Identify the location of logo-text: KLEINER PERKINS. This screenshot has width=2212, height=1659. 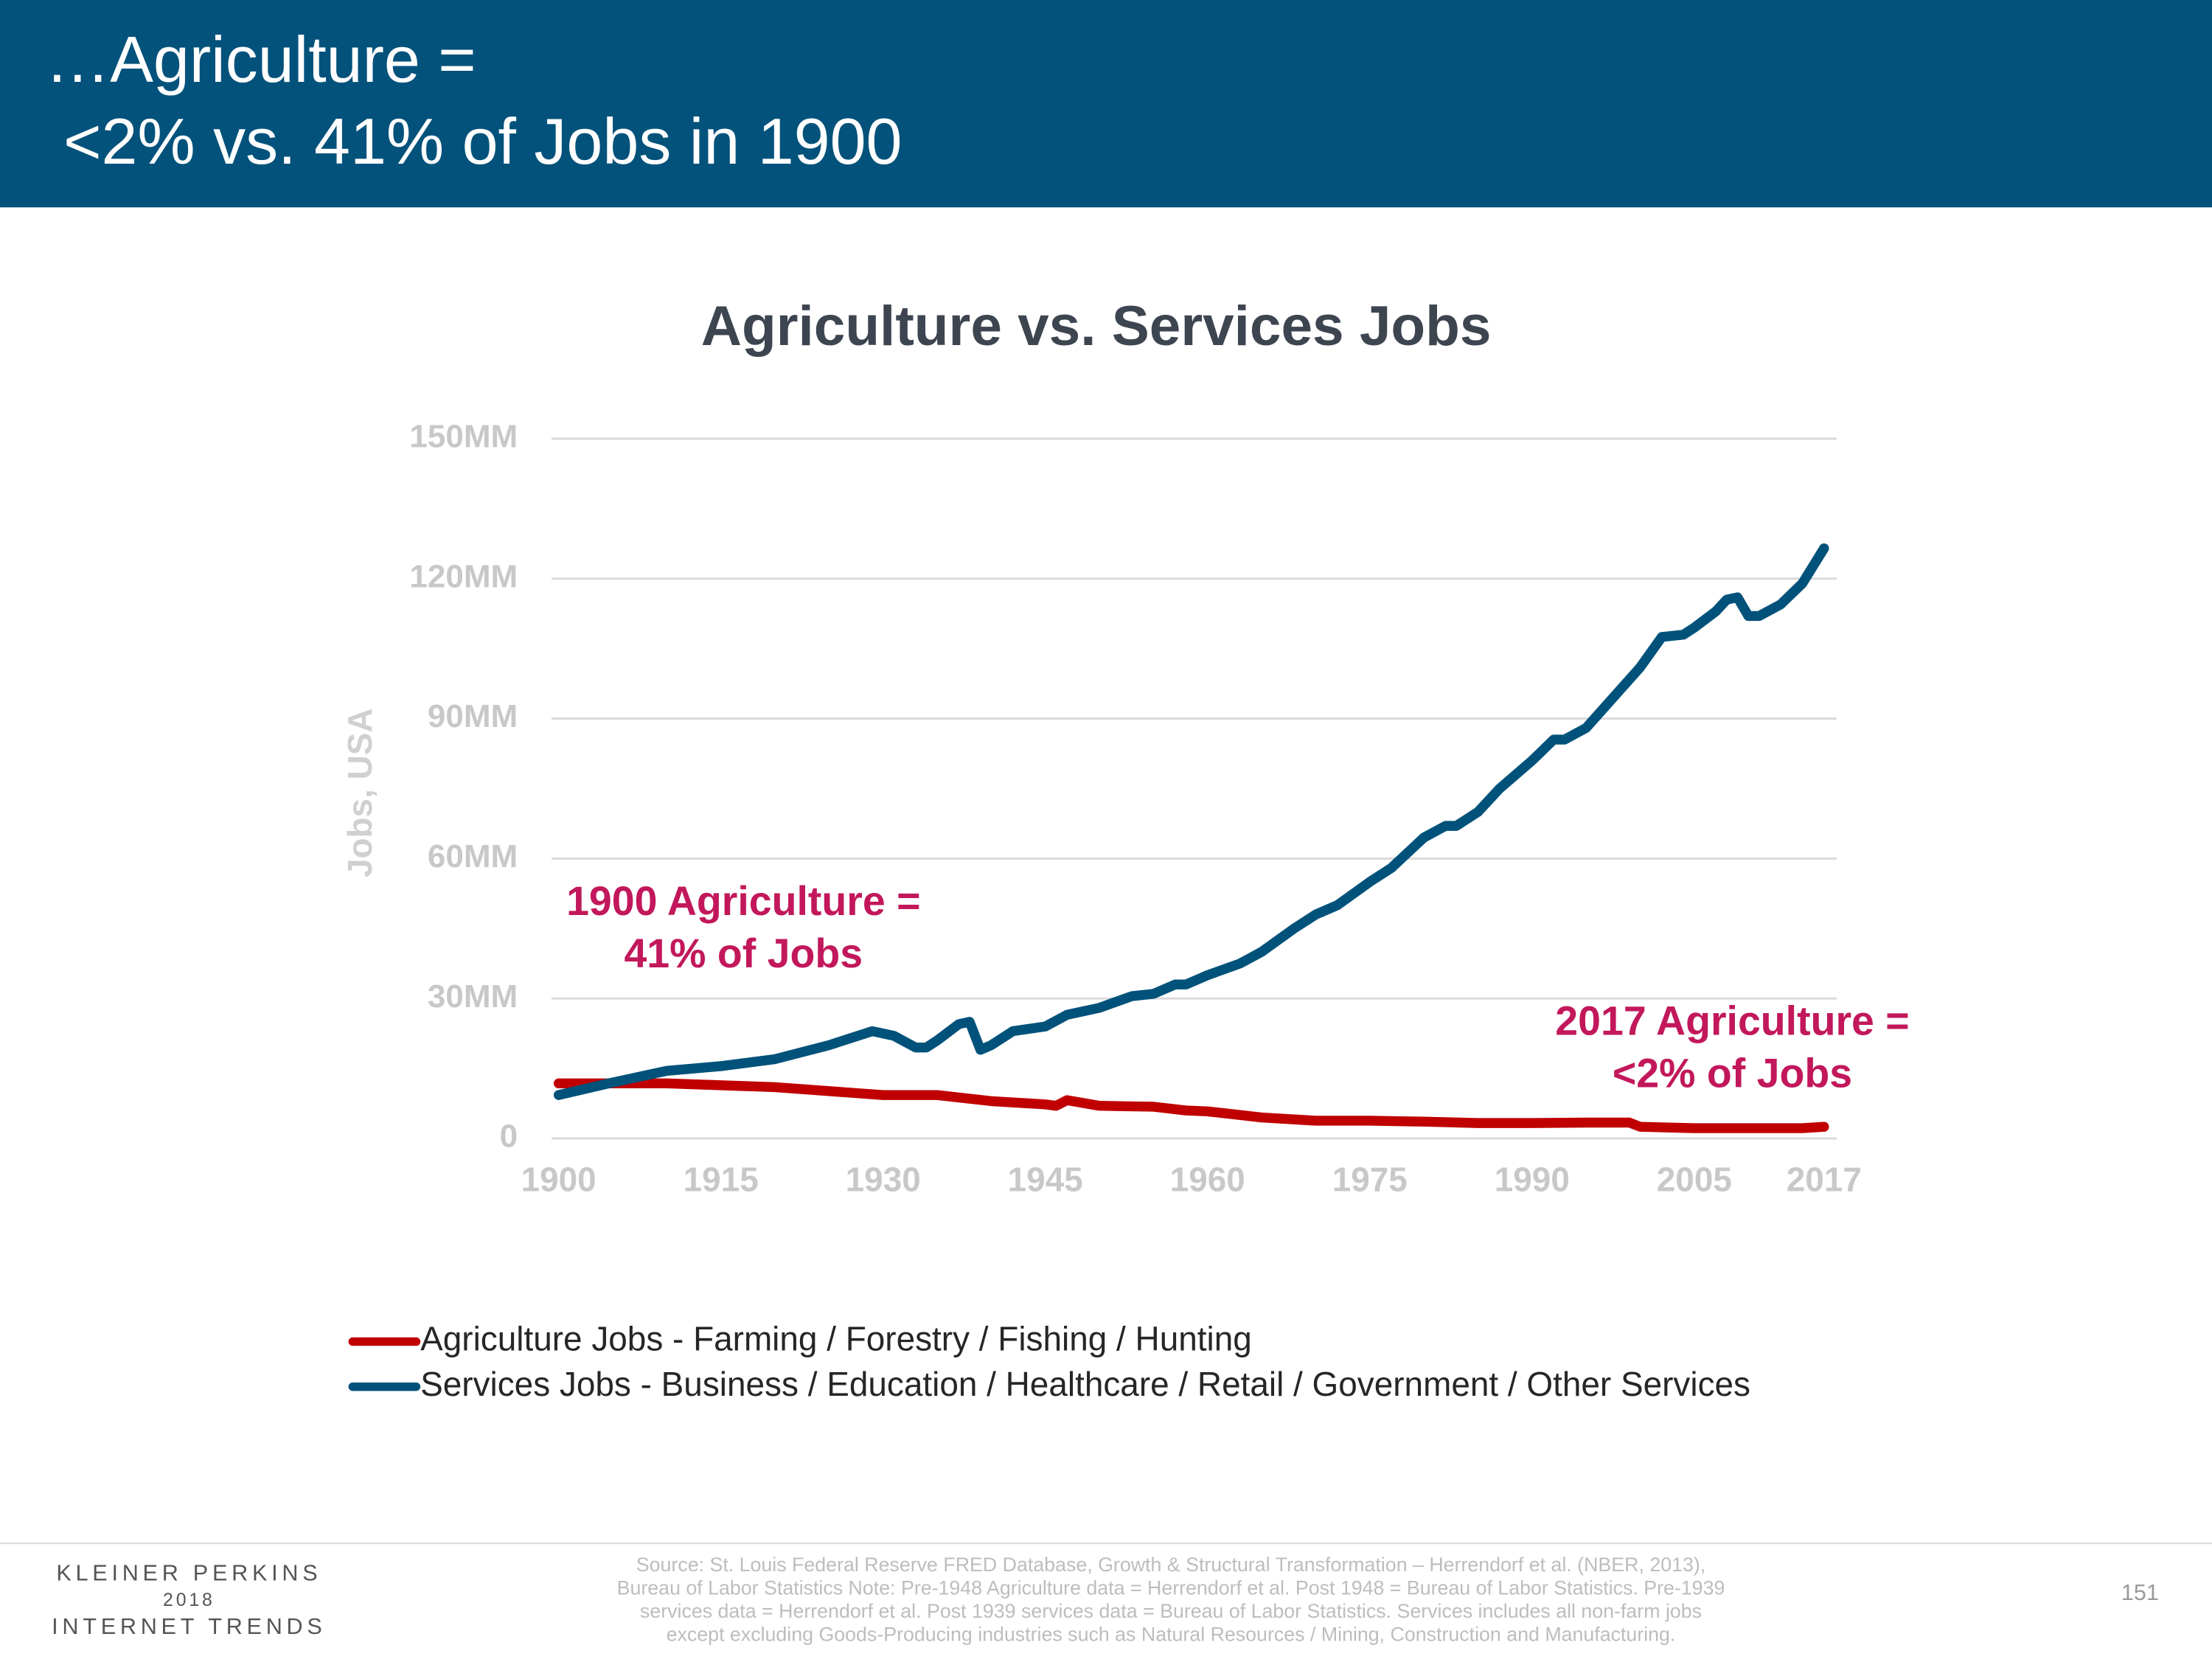
(188, 1572).